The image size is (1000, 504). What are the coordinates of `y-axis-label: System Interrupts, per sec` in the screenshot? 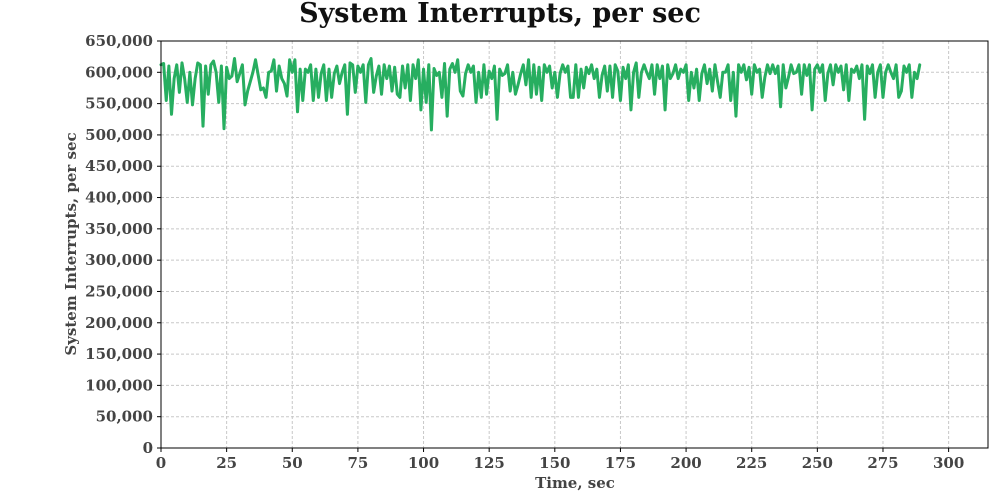 It's located at (71, 243).